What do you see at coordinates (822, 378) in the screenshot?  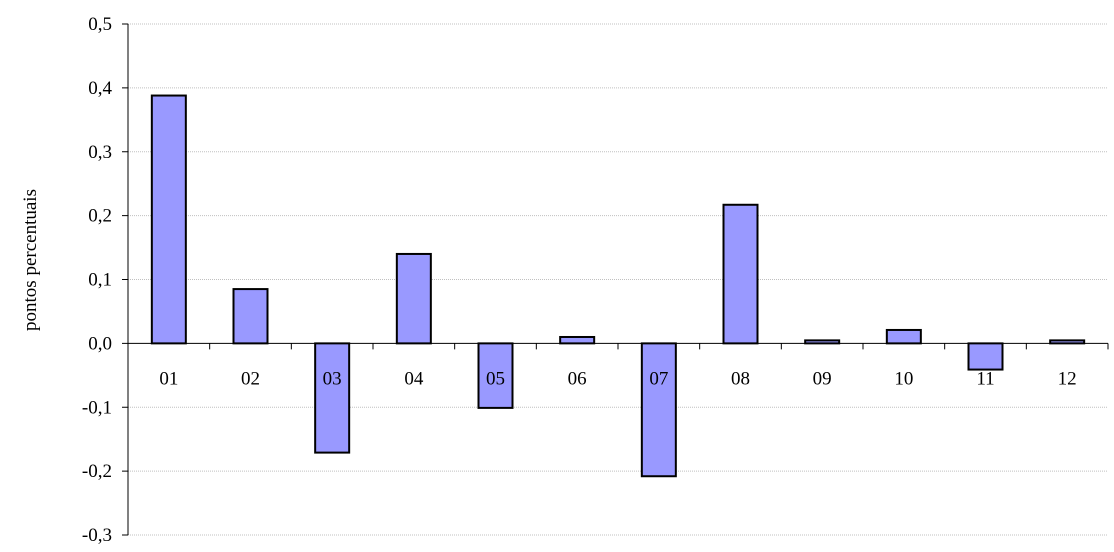 I see `x-tick-label-09: 09` at bounding box center [822, 378].